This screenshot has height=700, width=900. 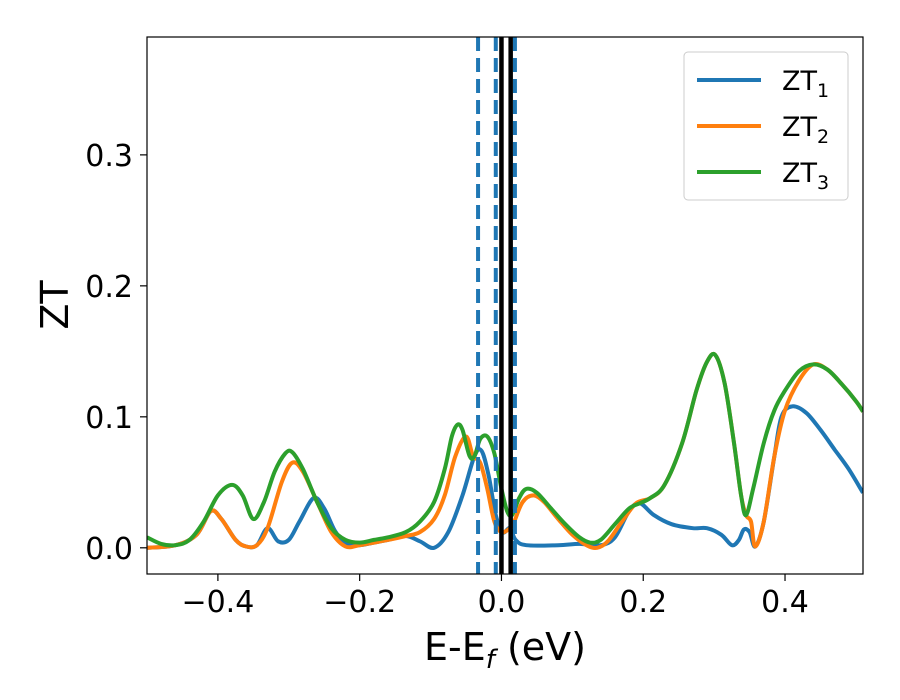 What do you see at coordinates (805, 176) in the screenshot?
I see `legend-label-zt3: ZT3` at bounding box center [805, 176].